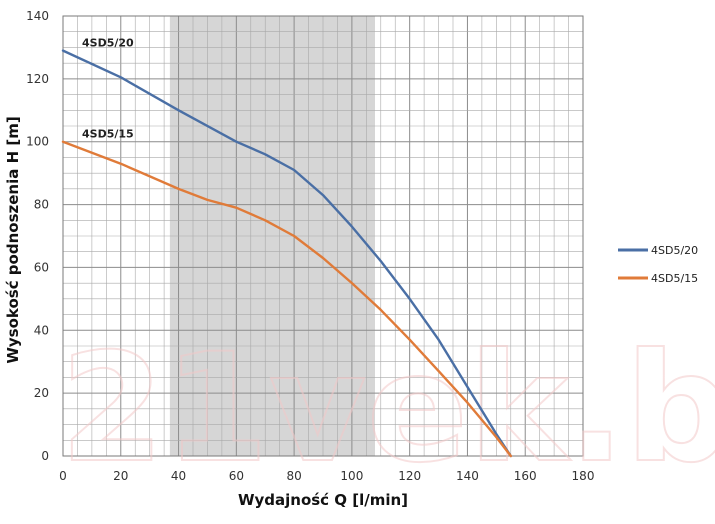  What do you see at coordinates (658, 264) in the screenshot?
I see `legend: 4SD5/20 4SD5/15` at bounding box center [658, 264].